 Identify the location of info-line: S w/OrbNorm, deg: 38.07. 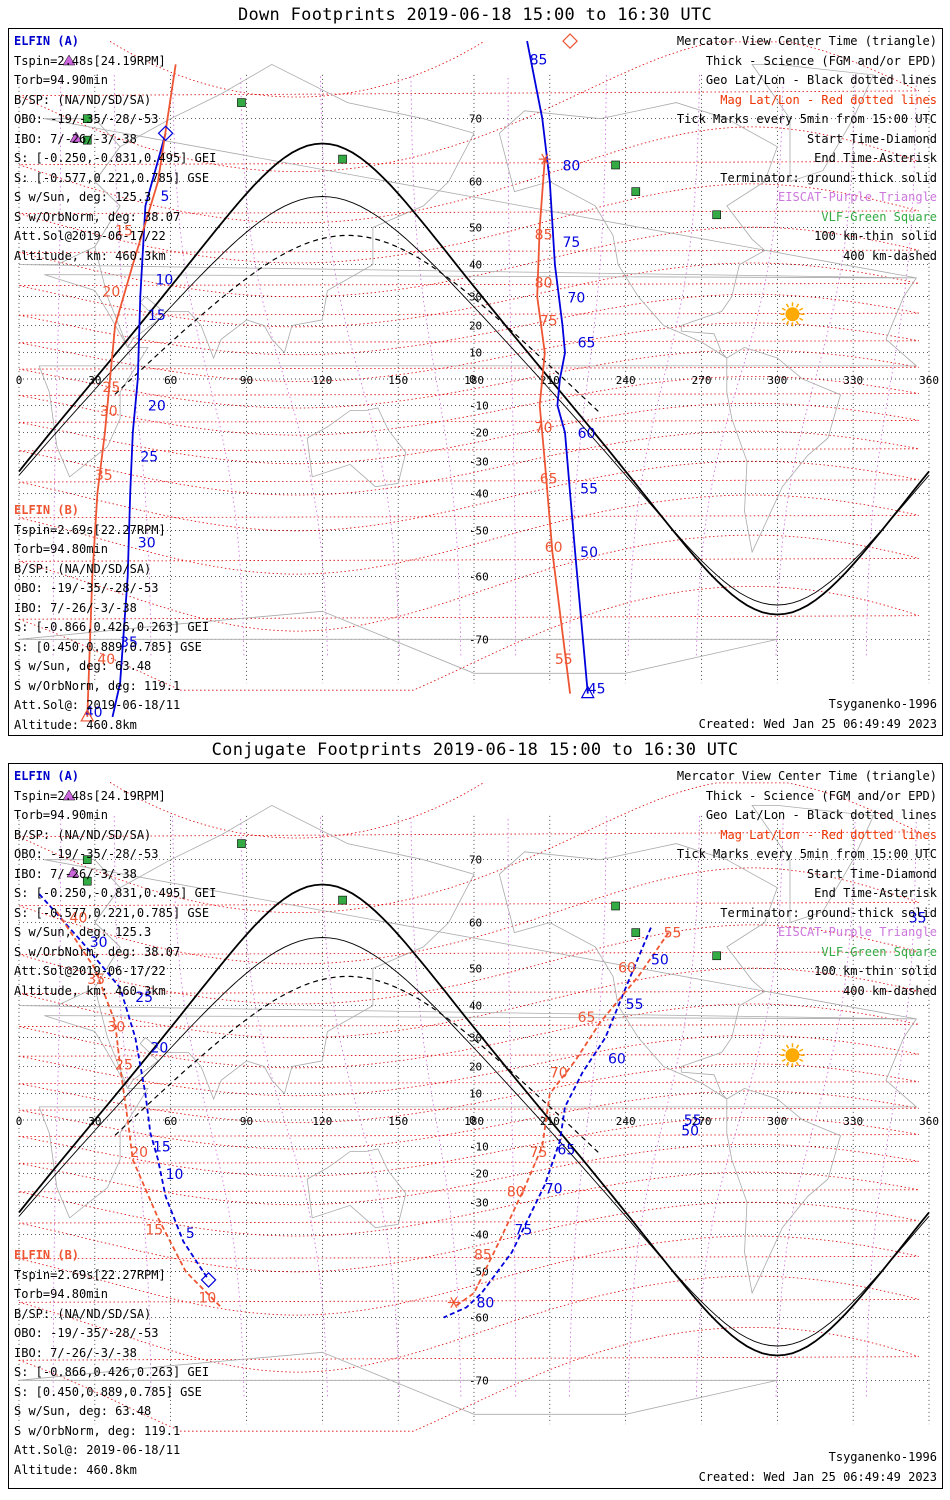
(97, 951).